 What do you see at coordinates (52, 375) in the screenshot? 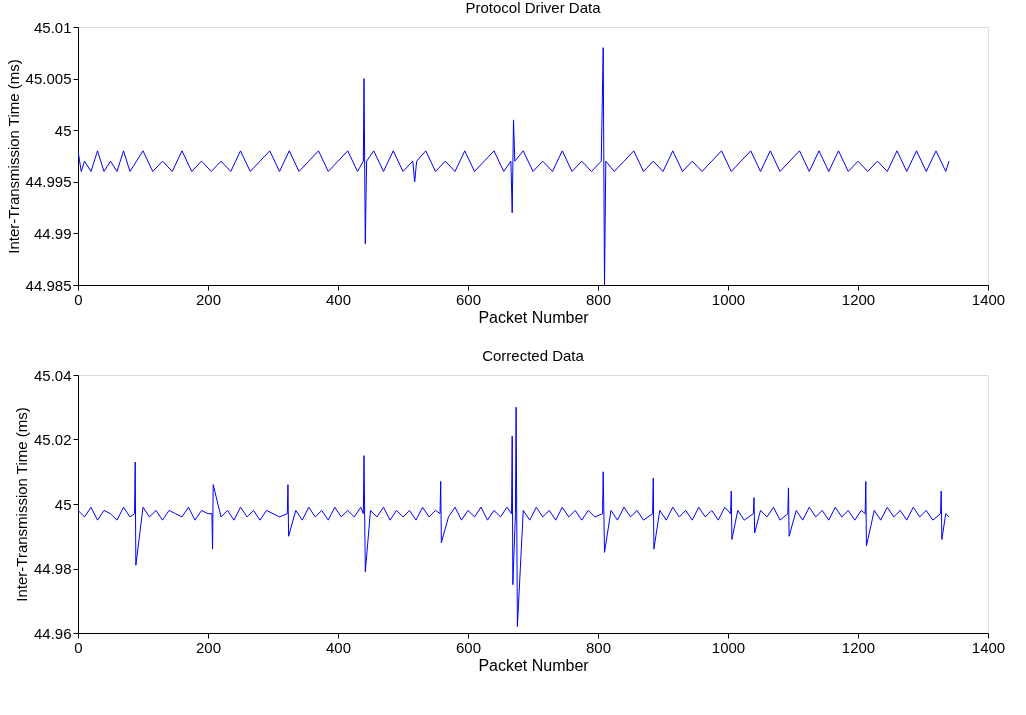
I see `y-tick-label: 45.04` at bounding box center [52, 375].